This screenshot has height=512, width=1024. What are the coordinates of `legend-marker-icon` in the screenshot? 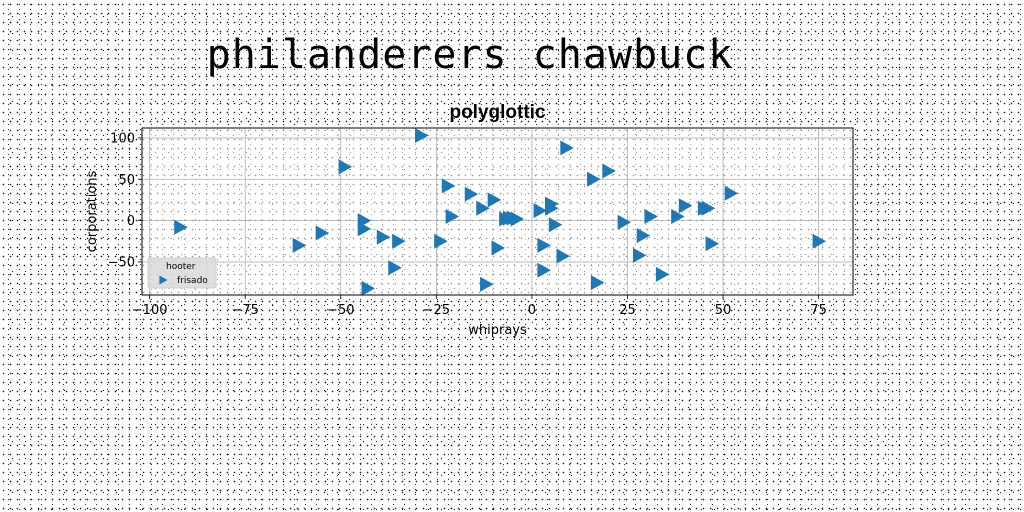 It's located at (163, 280).